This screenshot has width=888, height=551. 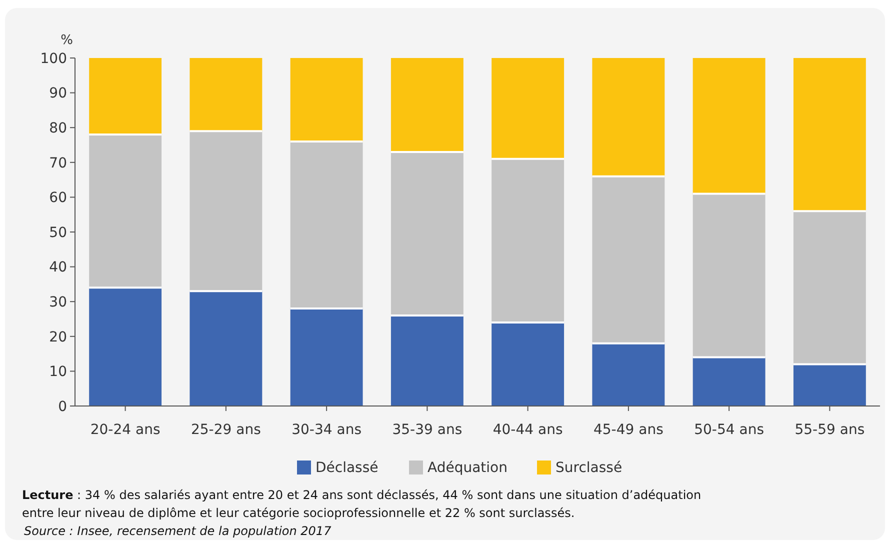 I want to click on y-tick-label: 80, so click(x=58, y=128).